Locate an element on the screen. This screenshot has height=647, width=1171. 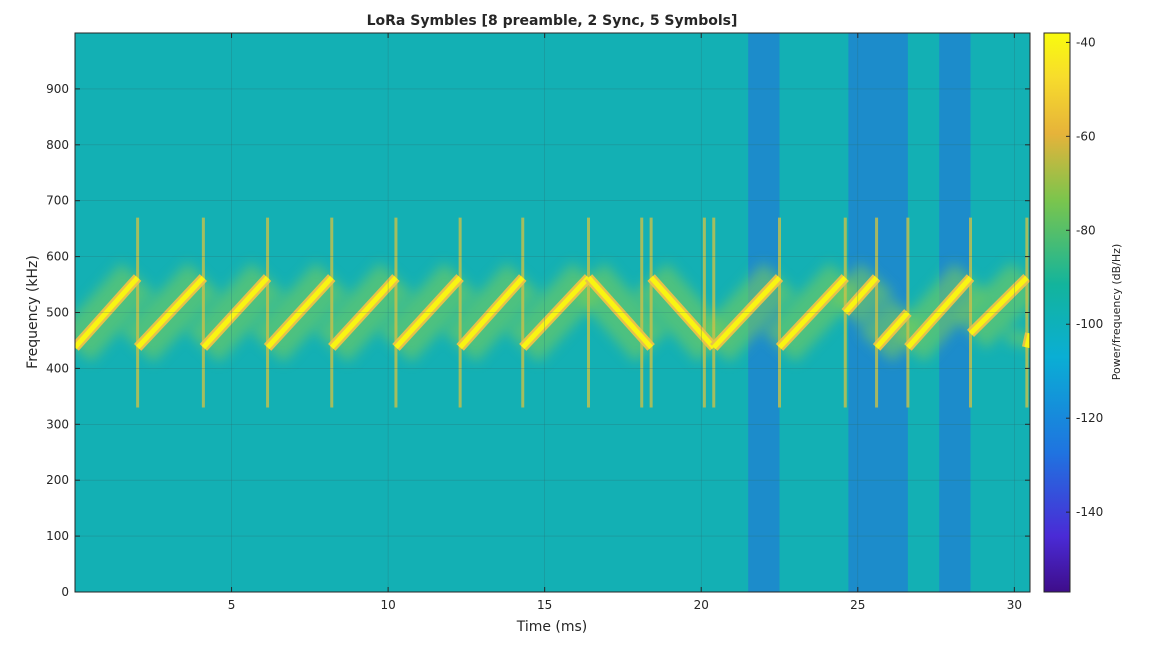
y-tick-label-6: 600 is located at coordinates (57, 257).